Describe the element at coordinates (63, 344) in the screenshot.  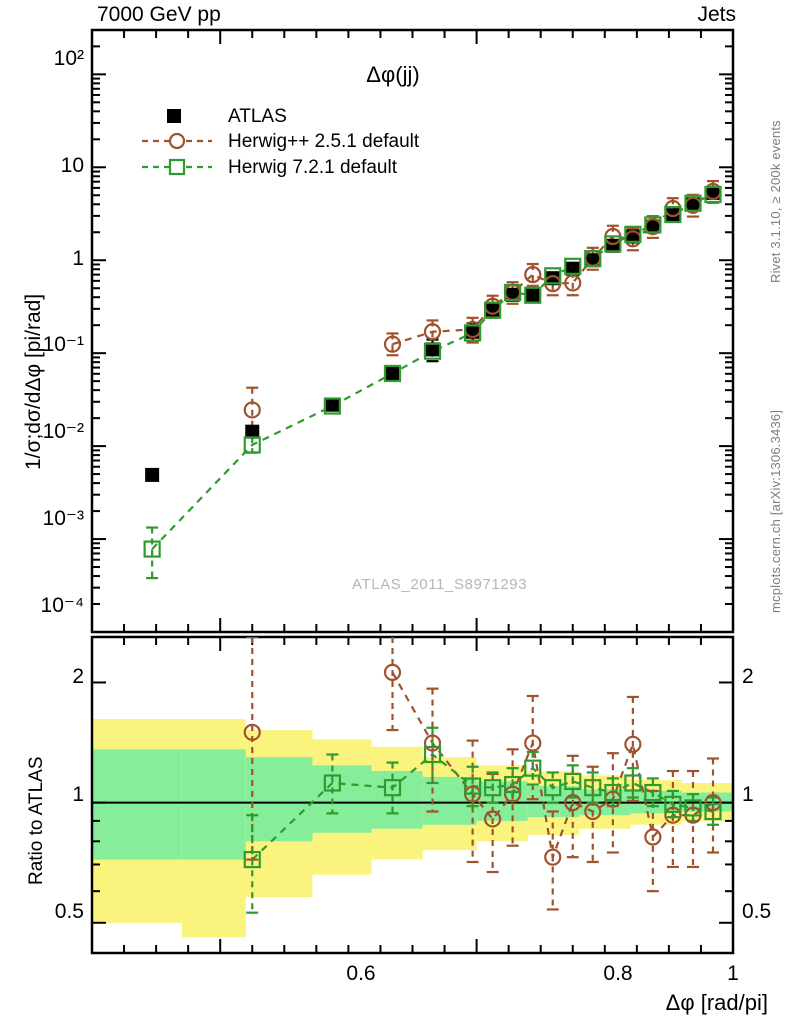
I see `main-ytick-1em1: 10⁻¹` at that location.